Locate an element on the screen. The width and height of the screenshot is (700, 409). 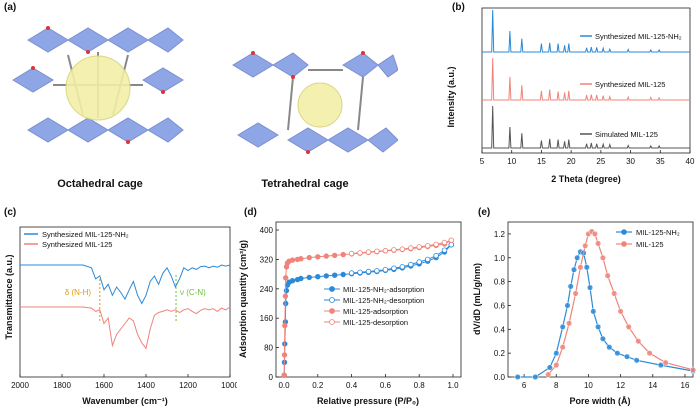
xrd-xtick-label: 30 is located at coordinates (630, 161).